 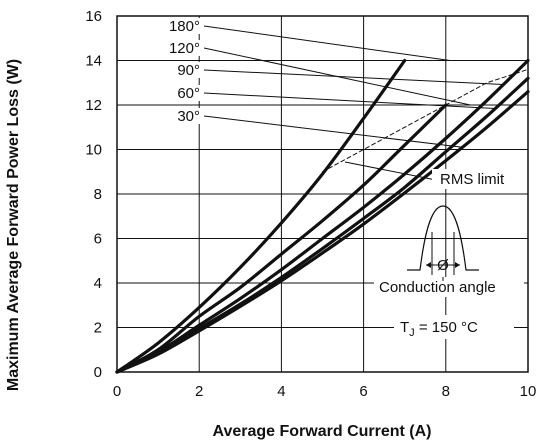 What do you see at coordinates (437, 287) in the screenshot?
I see `conduction-angle-label: Conduction angle` at bounding box center [437, 287].